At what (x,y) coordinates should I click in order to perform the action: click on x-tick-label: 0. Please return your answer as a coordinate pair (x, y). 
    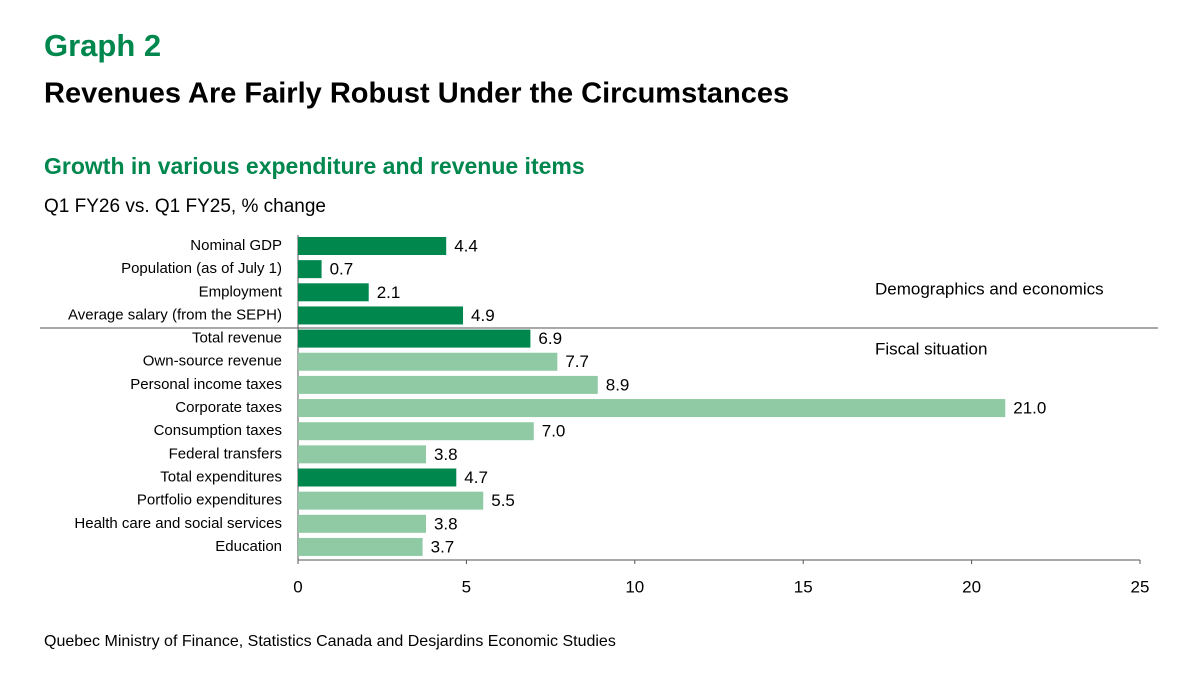
    Looking at the image, I should click on (297, 586).